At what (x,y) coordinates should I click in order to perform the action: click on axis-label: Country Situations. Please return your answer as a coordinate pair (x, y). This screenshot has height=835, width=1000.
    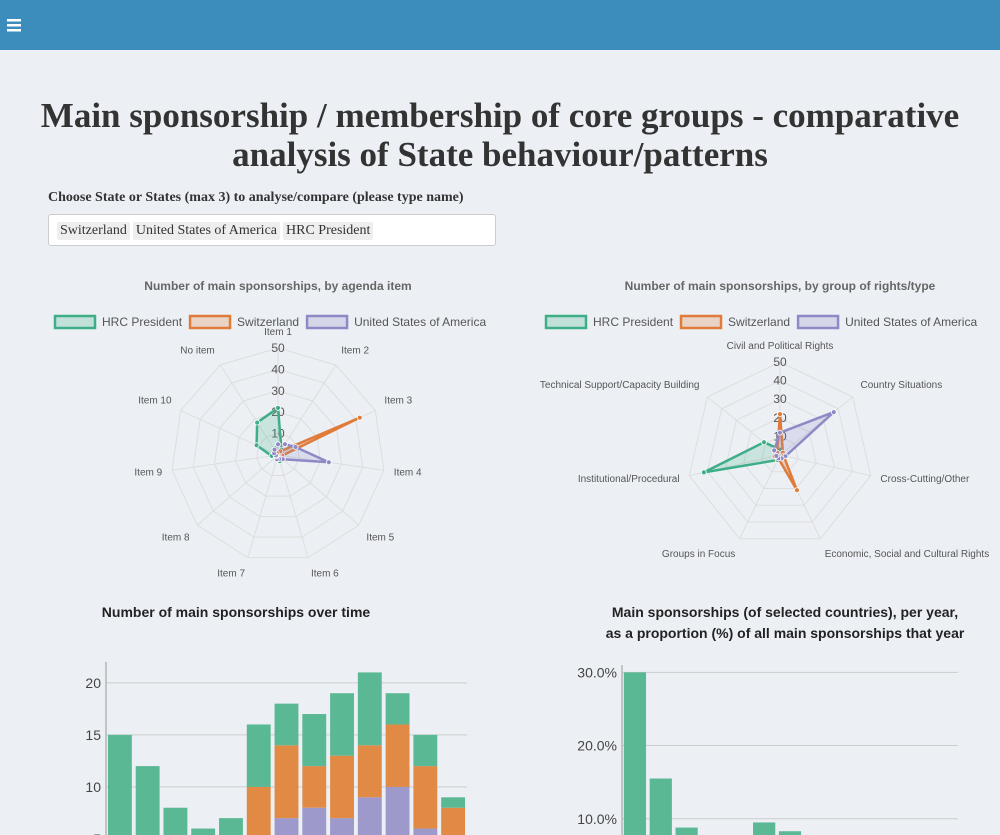
    Looking at the image, I should click on (902, 385).